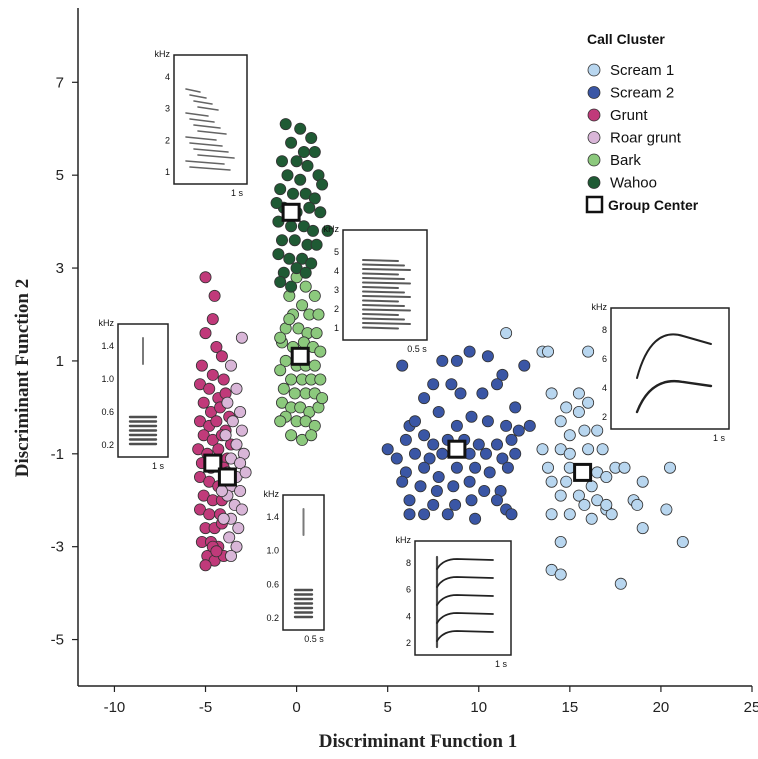  I want to click on y-tick-label: 3, so click(60, 268).